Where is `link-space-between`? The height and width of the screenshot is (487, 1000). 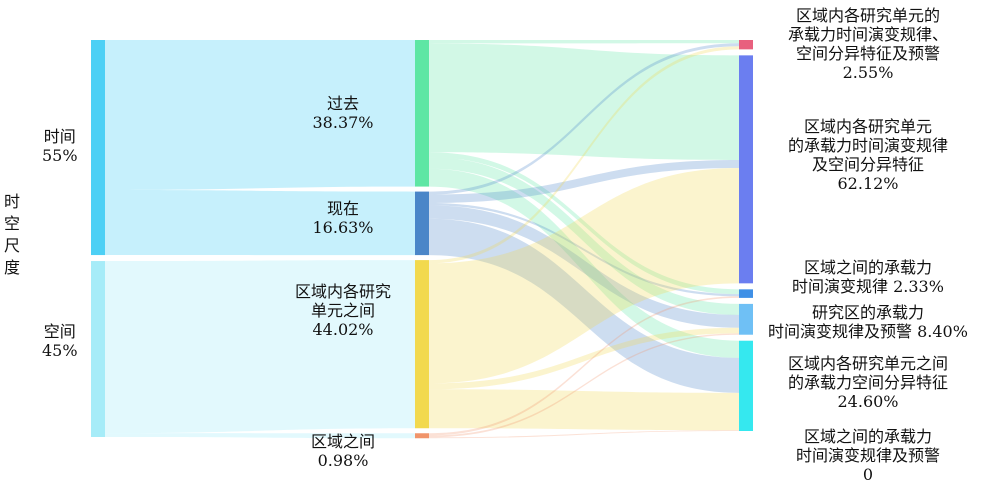 link-space-between is located at coordinates (260, 436).